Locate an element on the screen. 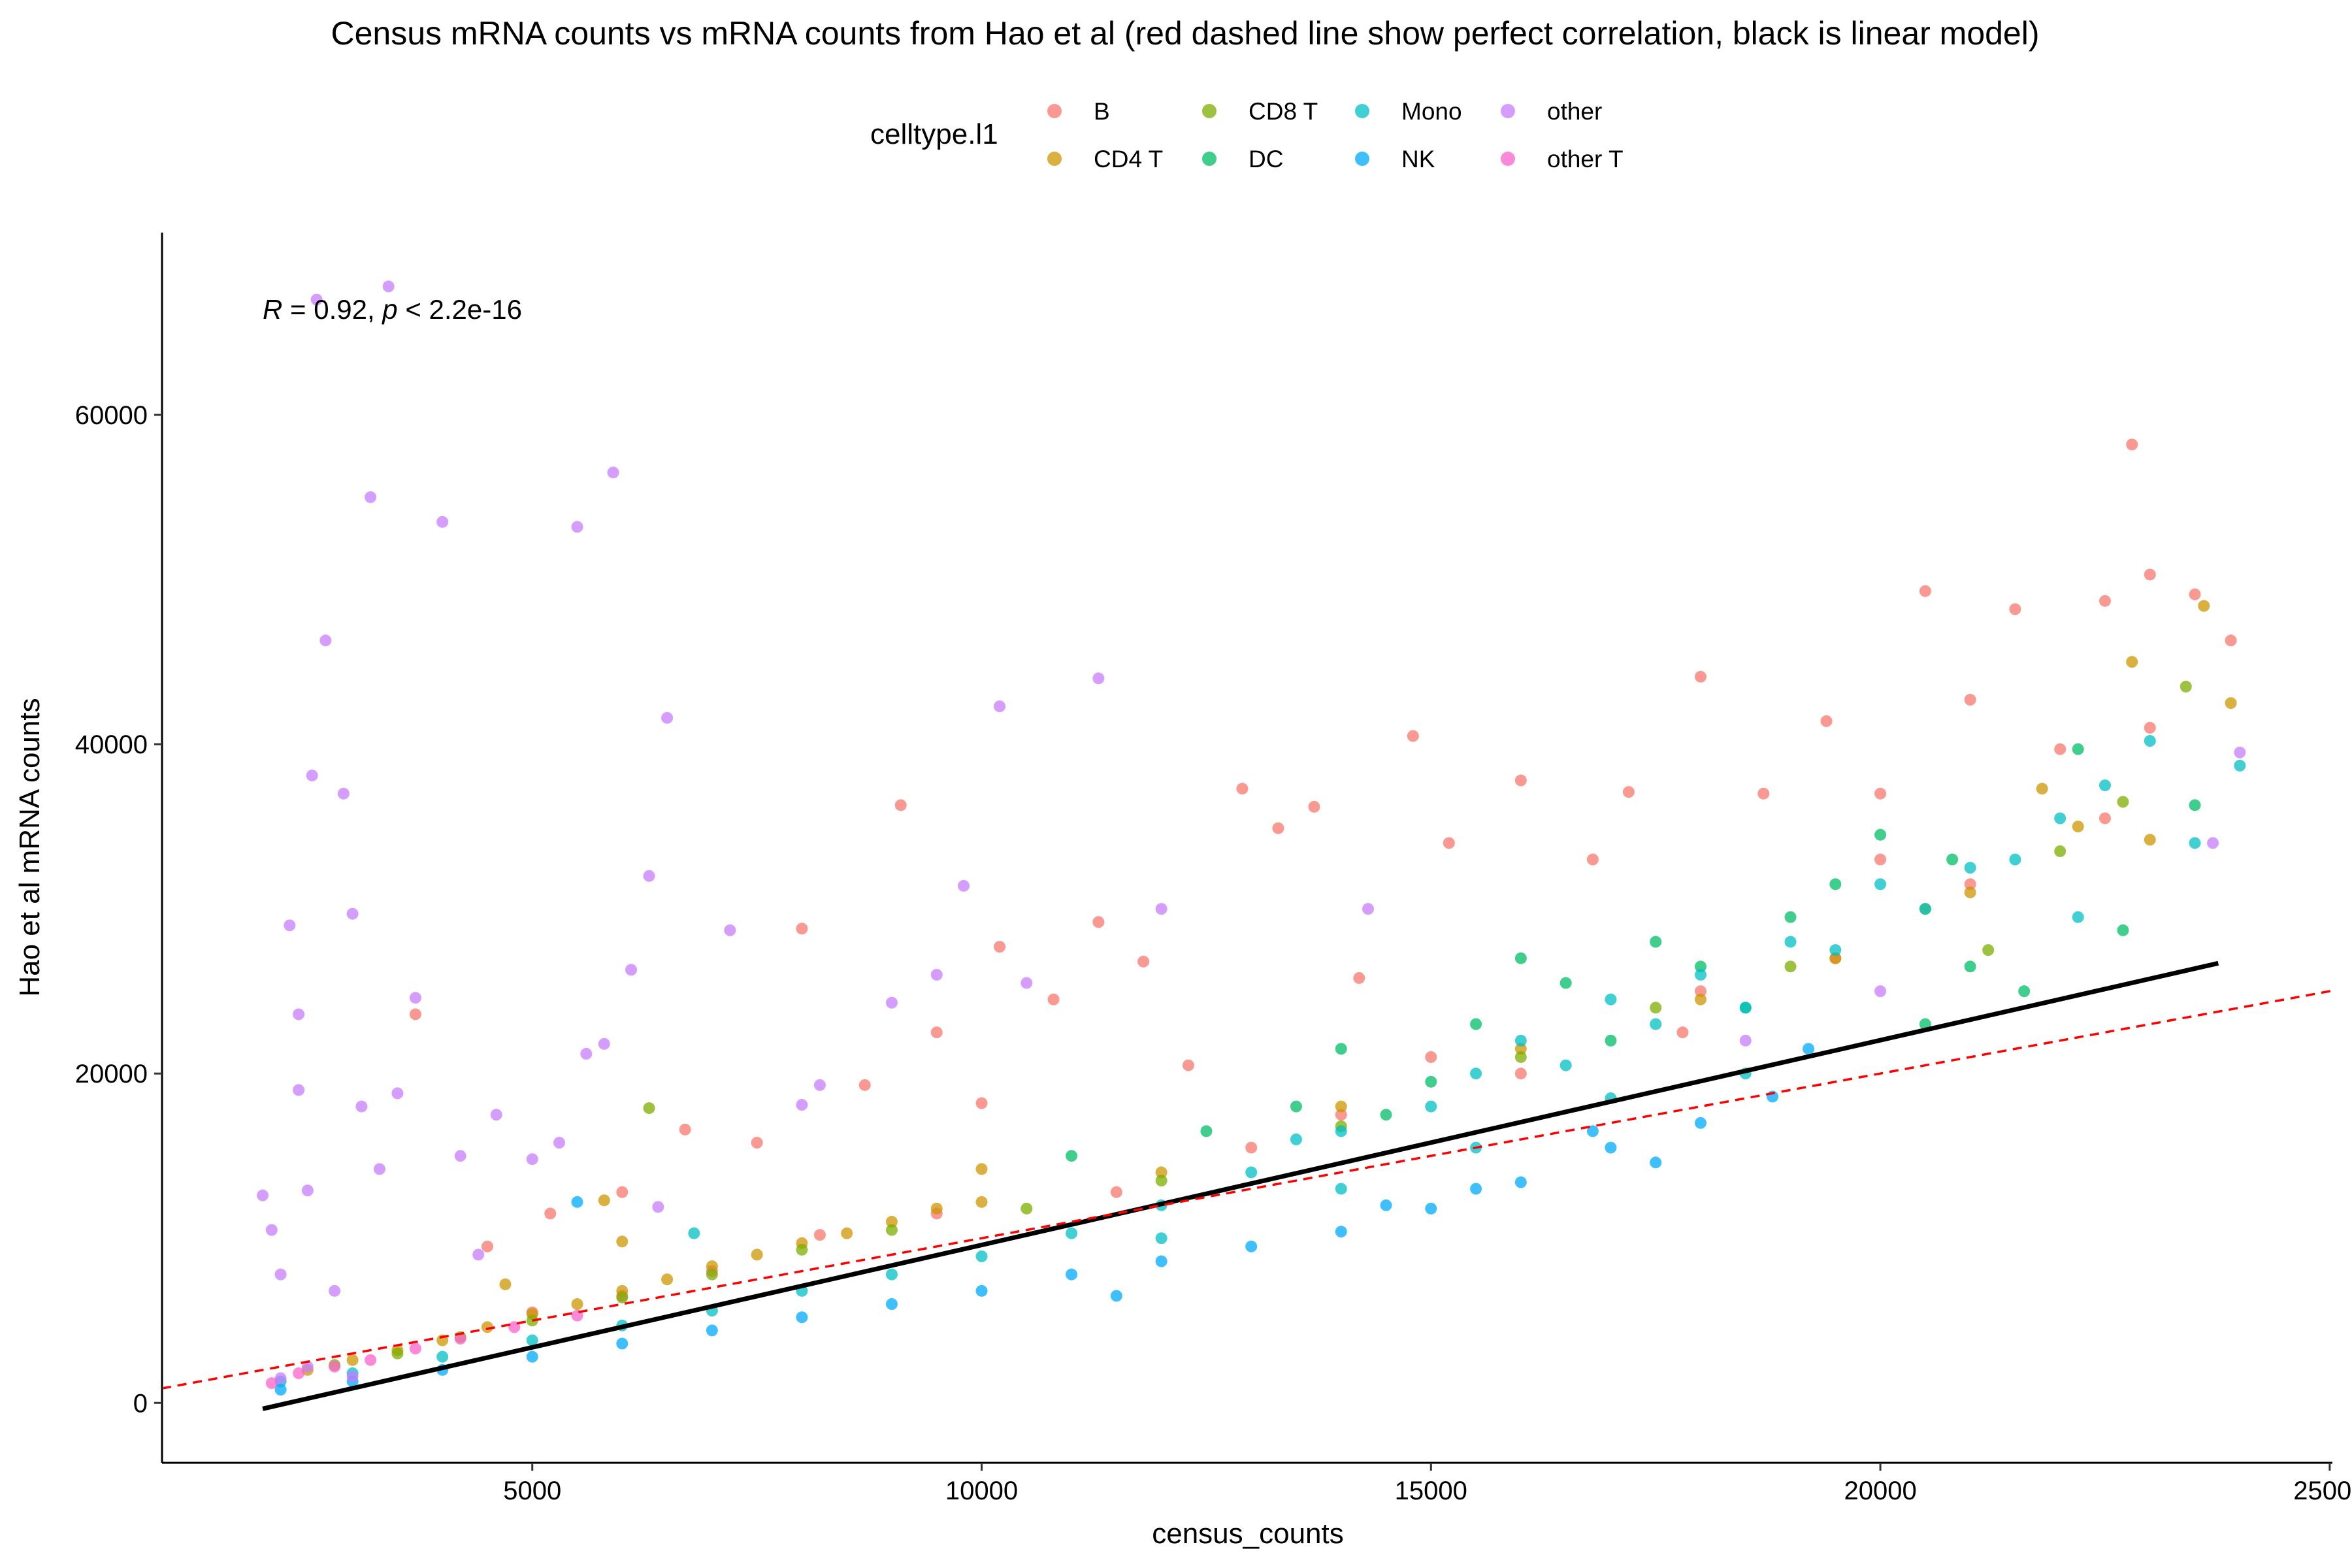 The width and height of the screenshot is (2352, 1568). legend-item: NK is located at coordinates (1395, 159).